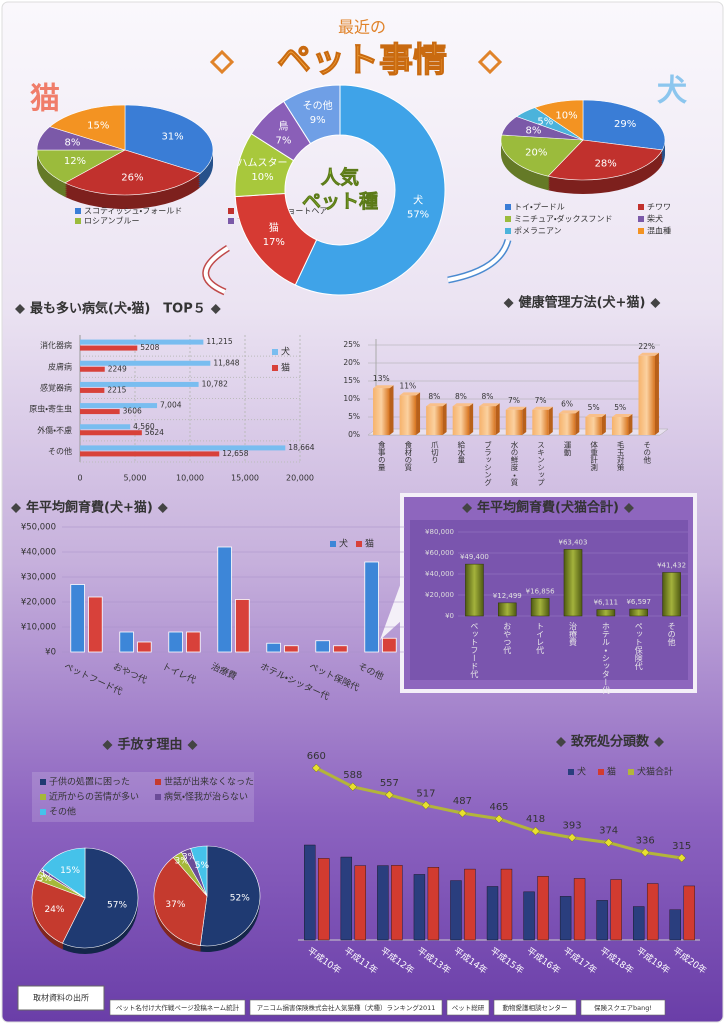 This screenshot has height=1024, width=725. Describe the element at coordinates (144, 426) in the screenshot. I see `value-label: 4,560` at that location.